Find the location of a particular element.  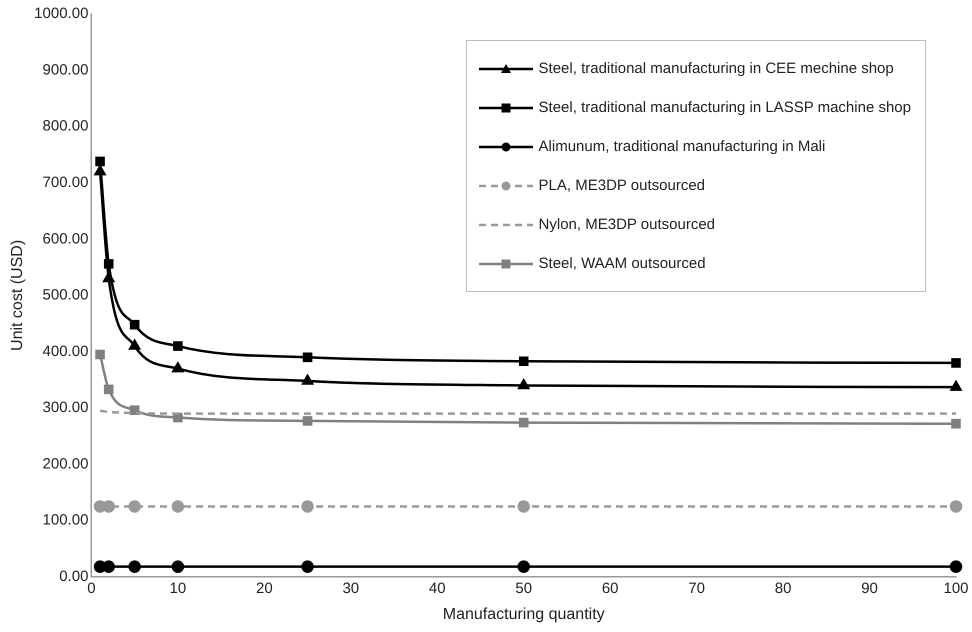

x-tick-label: 0 is located at coordinates (91, 588).